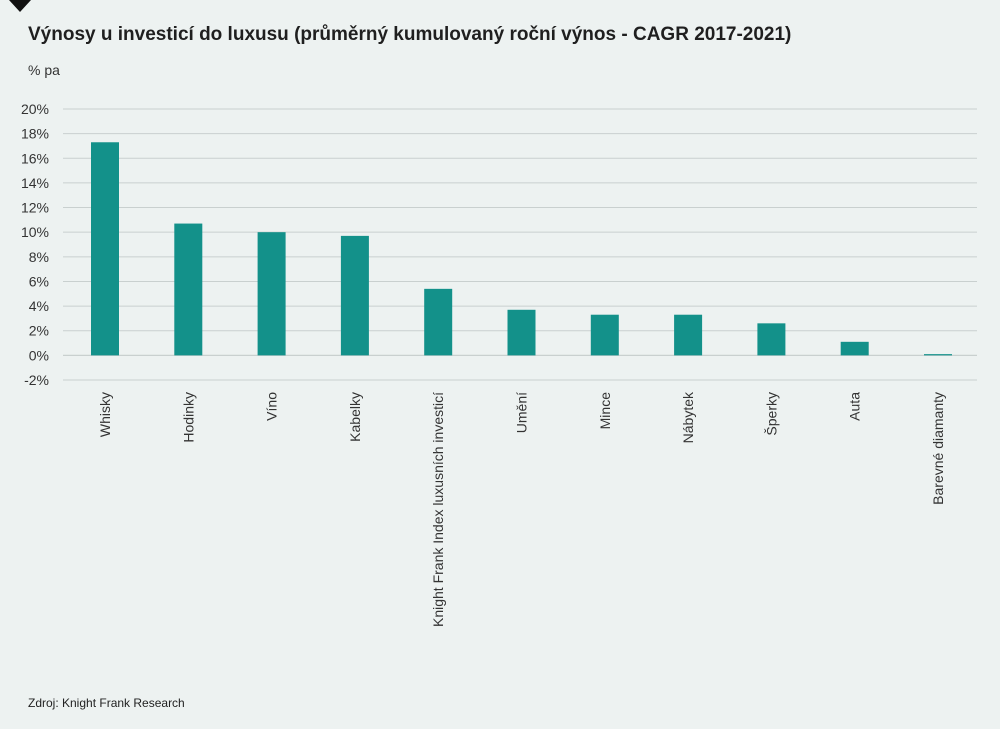  I want to click on y-tick-label: 18%, so click(35, 134).